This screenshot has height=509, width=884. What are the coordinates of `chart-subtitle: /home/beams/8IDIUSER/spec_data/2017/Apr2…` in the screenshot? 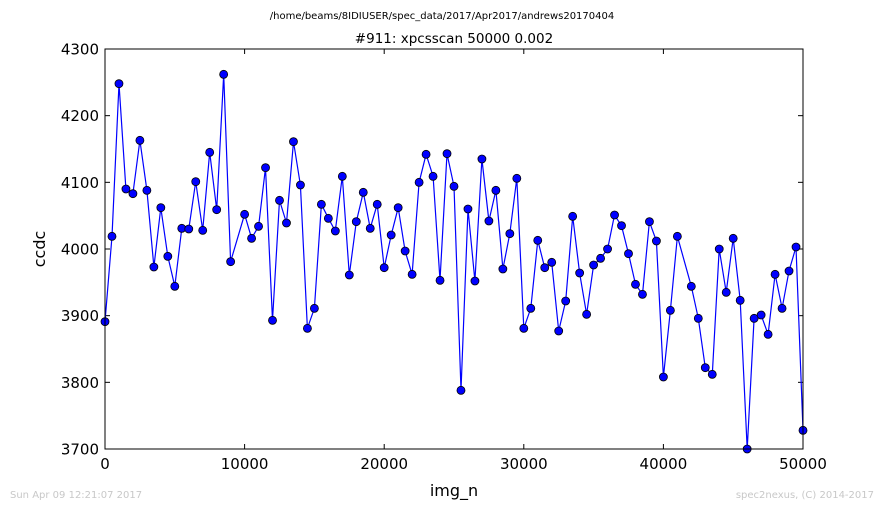 It's located at (442, 16).